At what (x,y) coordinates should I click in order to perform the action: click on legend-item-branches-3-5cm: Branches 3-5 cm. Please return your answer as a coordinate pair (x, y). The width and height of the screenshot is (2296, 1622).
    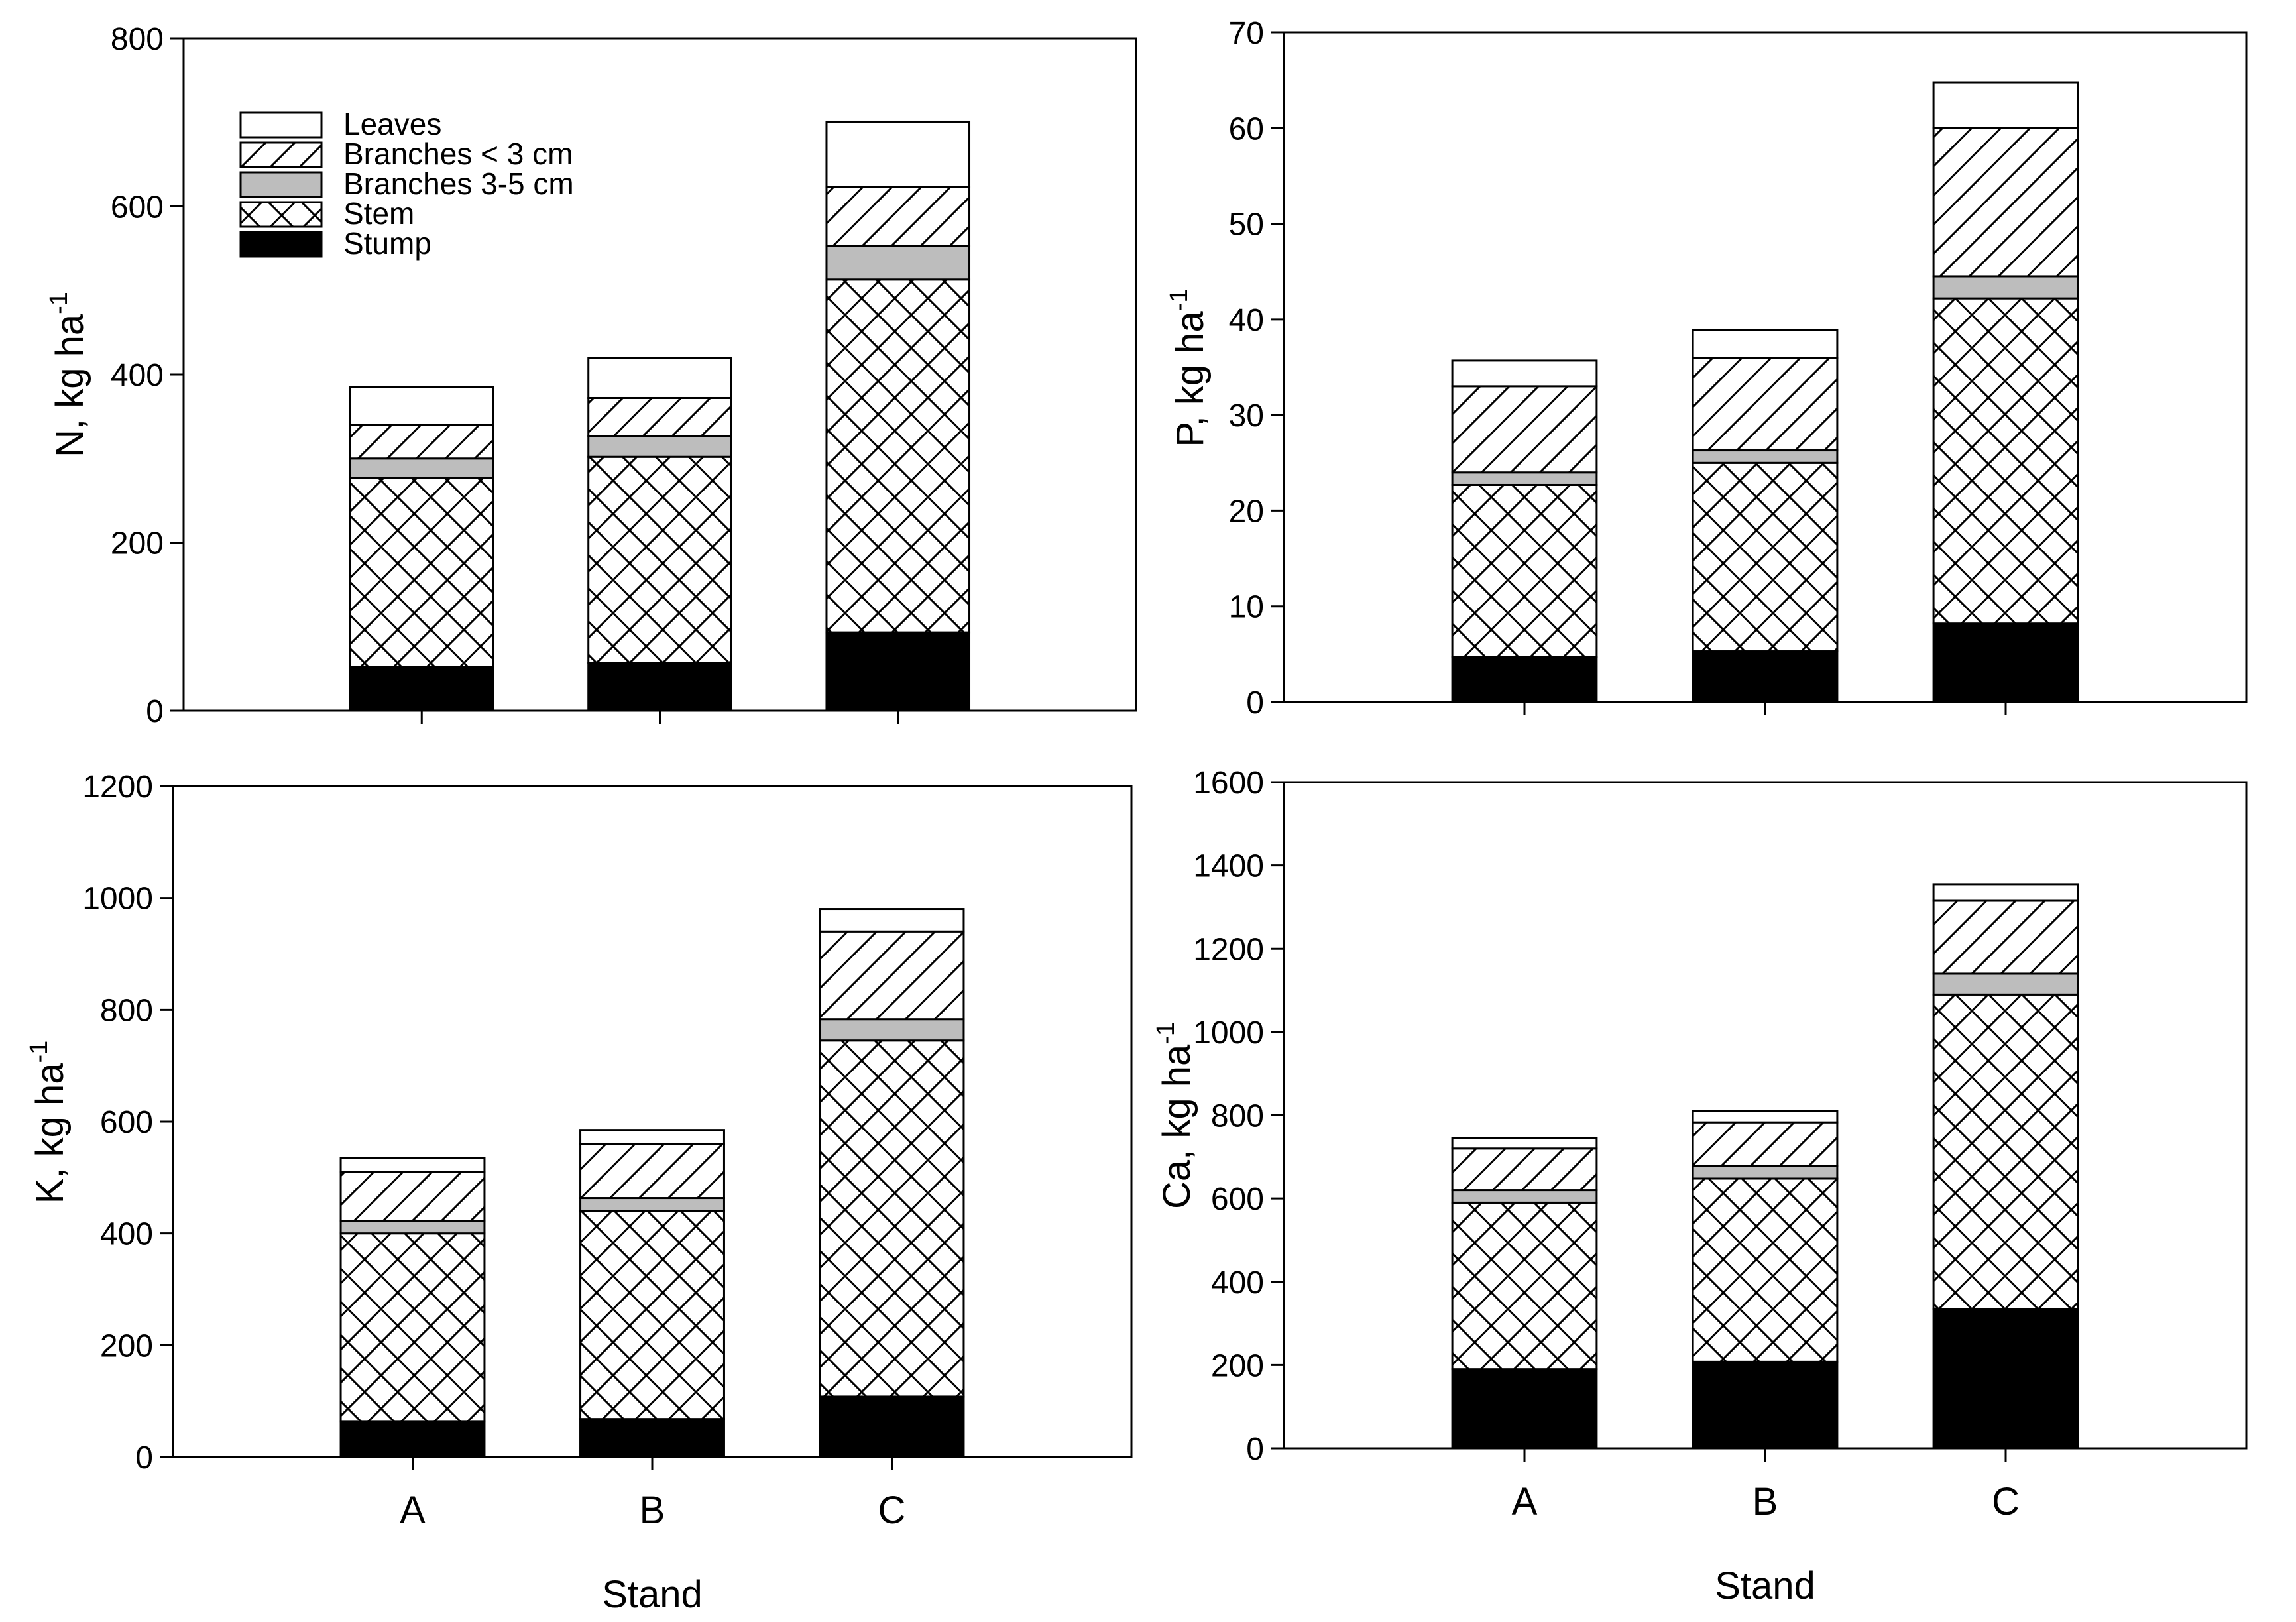
    Looking at the image, I should click on (406, 184).